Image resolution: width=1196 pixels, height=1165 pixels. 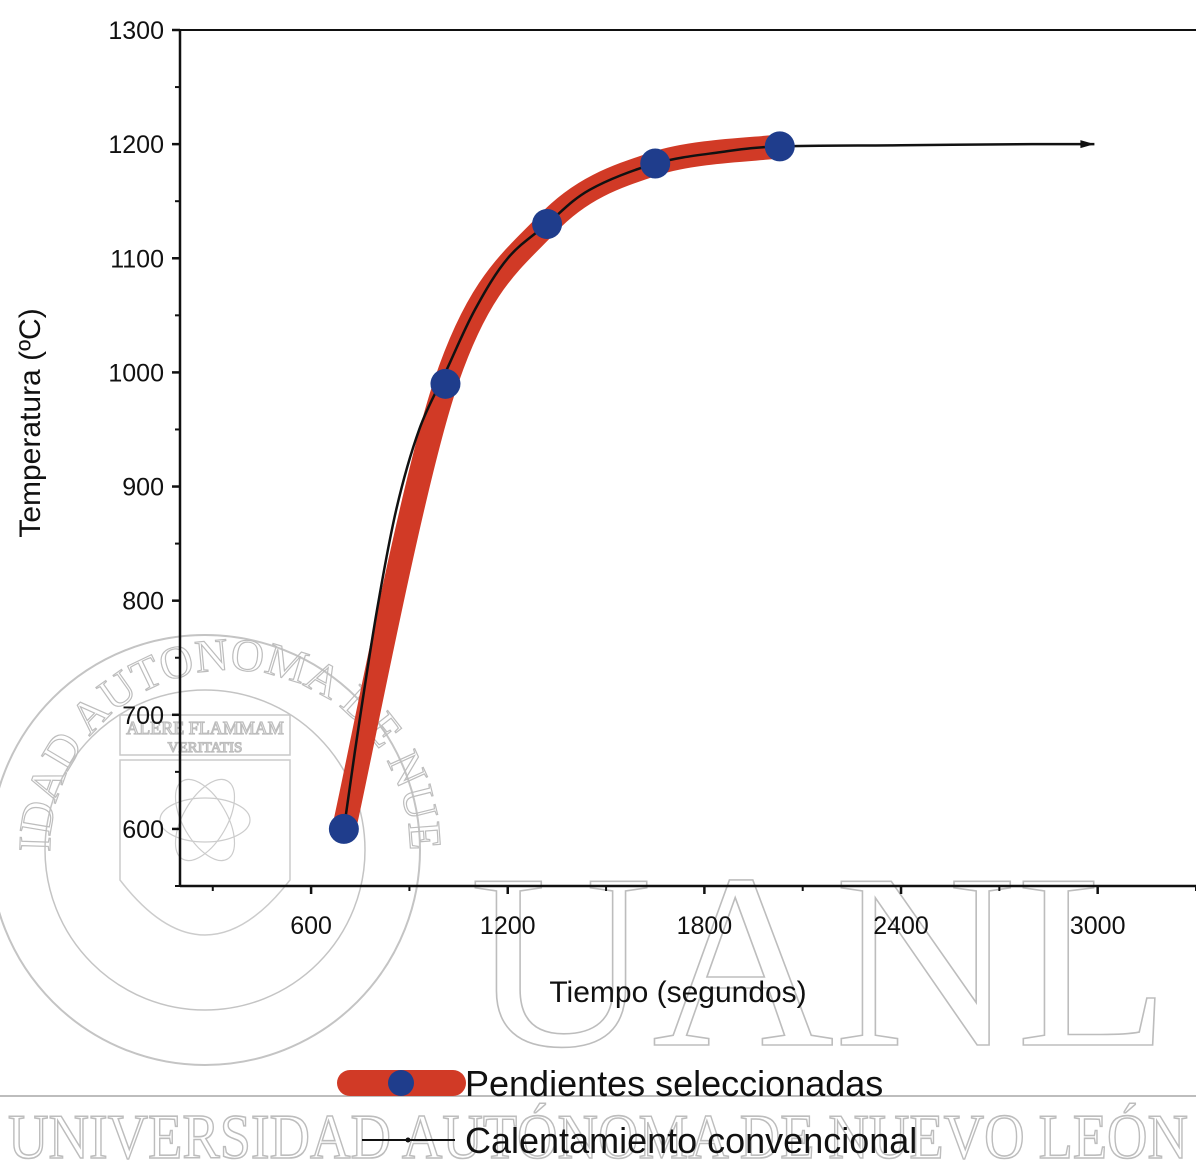 I want to click on watermark-bottom-text: UNIVERSIDAD AUTÓNOMA DE NUEVO LEÓN, so click(x=598, y=1133).